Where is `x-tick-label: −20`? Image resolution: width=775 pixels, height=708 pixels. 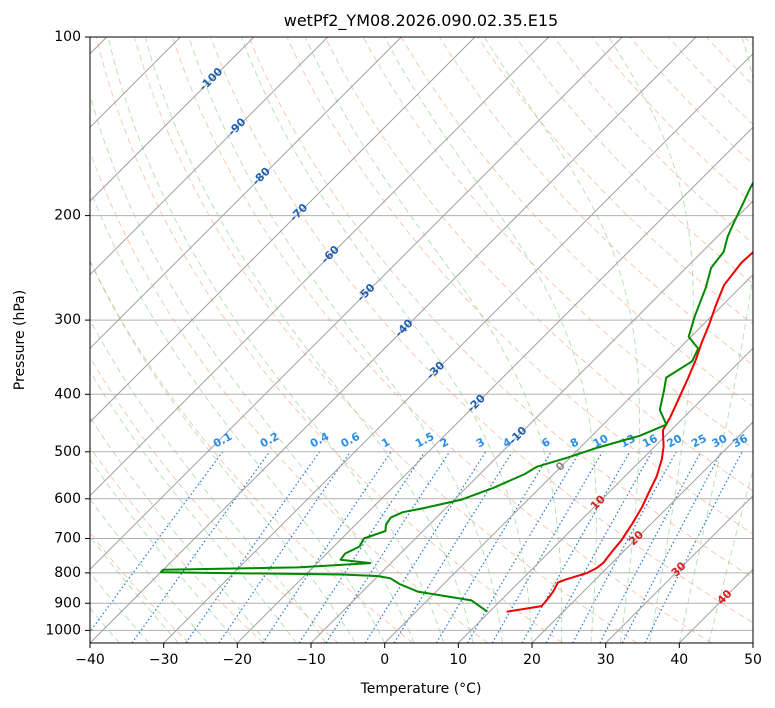
x-tick-label: −20 is located at coordinates (238, 660).